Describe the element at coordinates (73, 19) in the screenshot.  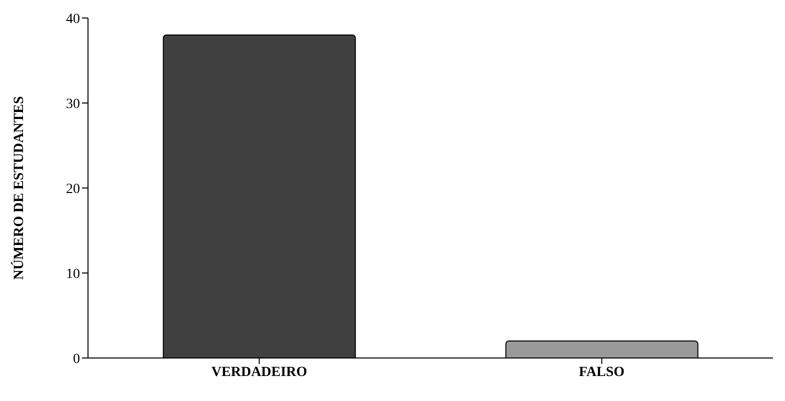
I see `y-tick-label: 40` at that location.